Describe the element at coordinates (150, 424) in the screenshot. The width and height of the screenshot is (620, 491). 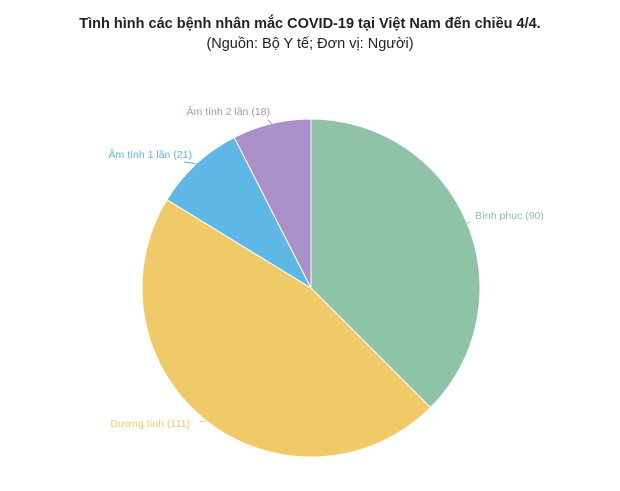
I see `slice-label: Dương tính (111)` at that location.